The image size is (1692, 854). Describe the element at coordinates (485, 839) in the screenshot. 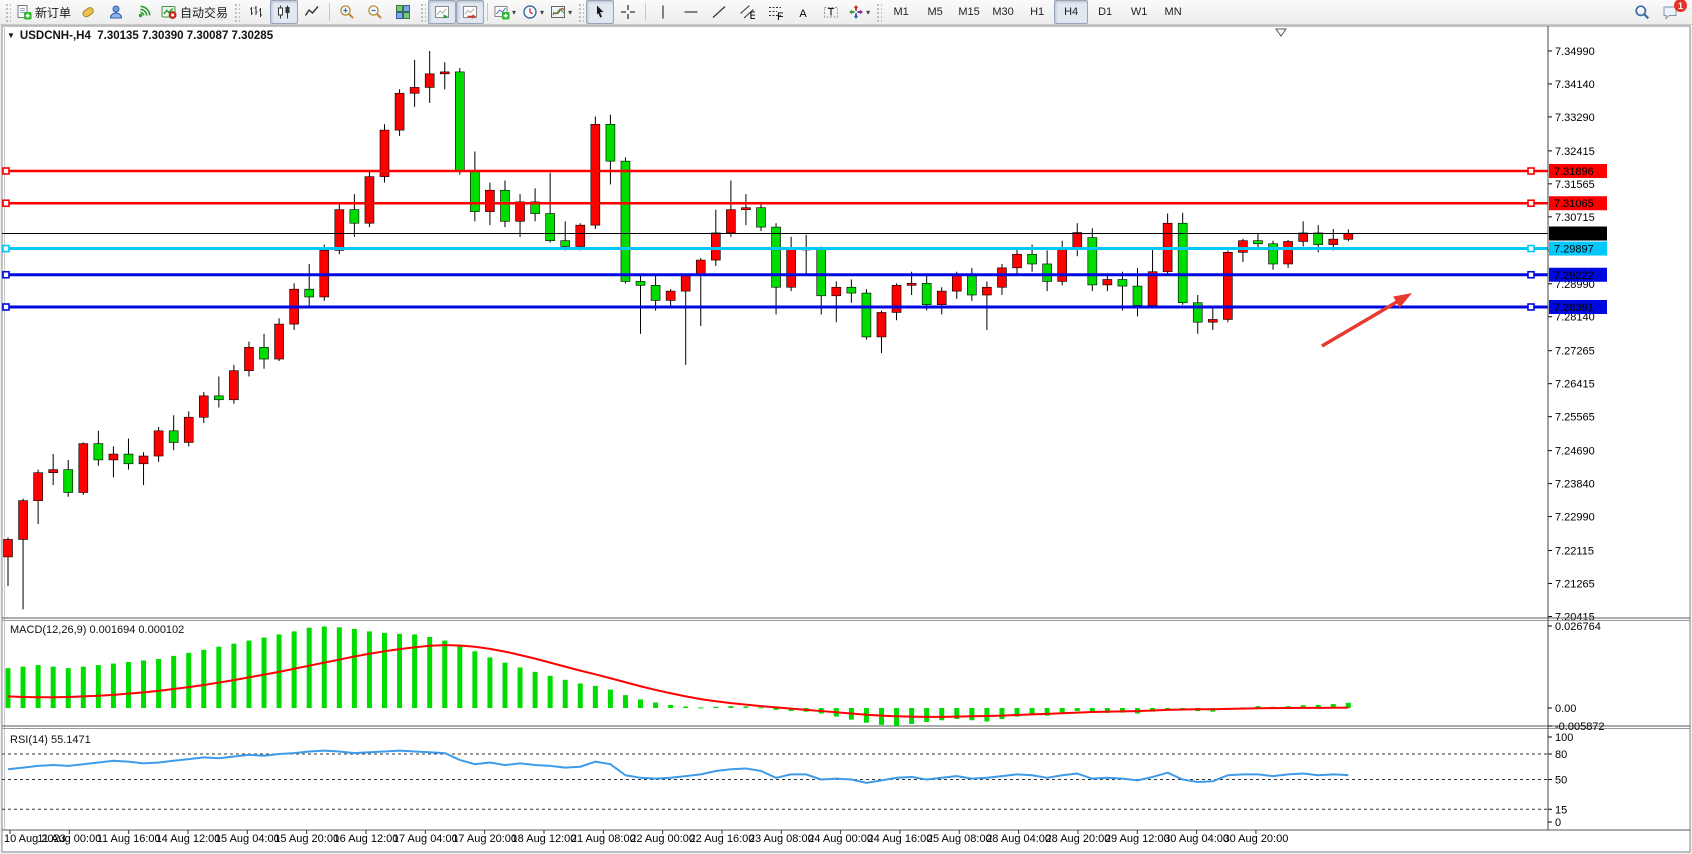

I see `time-axis-label: 17 Aug 20:00` at that location.